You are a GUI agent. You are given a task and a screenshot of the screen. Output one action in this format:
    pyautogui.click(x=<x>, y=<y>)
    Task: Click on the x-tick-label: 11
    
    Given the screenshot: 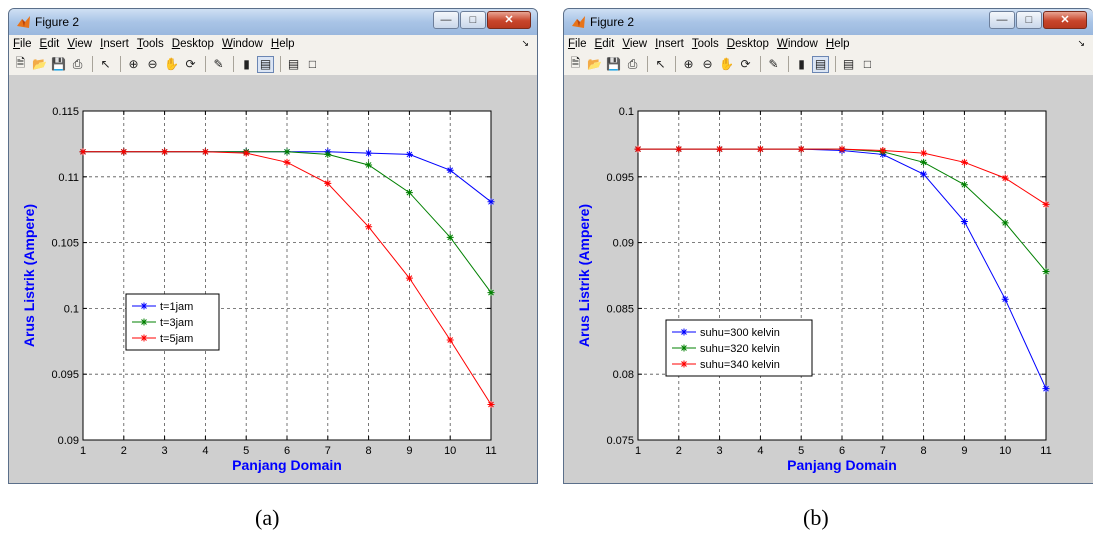 What is the action you would take?
    pyautogui.click(x=1045, y=451)
    